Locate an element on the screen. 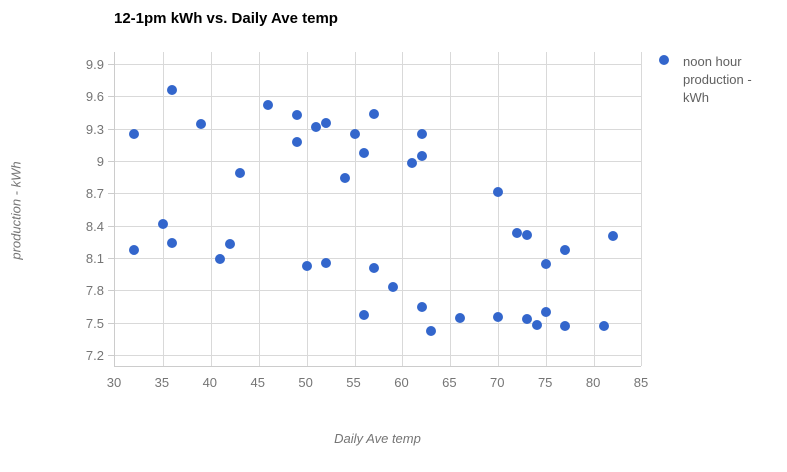  legend-item: noon hour production - kWh is located at coordinates (714, 80).